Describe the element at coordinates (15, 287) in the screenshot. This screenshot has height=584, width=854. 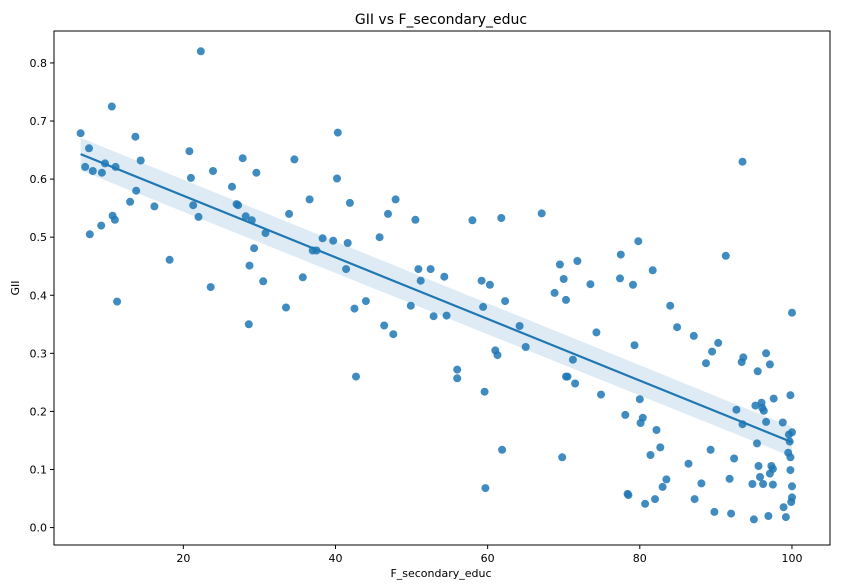
I see `y-axis-label: GII` at that location.